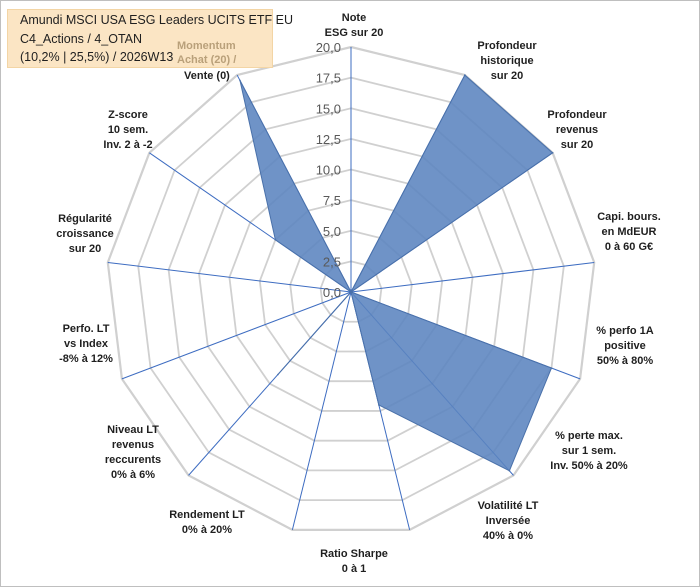  Describe the element at coordinates (328, 47) in the screenshot. I see `r-tick-label: 20,0` at that location.